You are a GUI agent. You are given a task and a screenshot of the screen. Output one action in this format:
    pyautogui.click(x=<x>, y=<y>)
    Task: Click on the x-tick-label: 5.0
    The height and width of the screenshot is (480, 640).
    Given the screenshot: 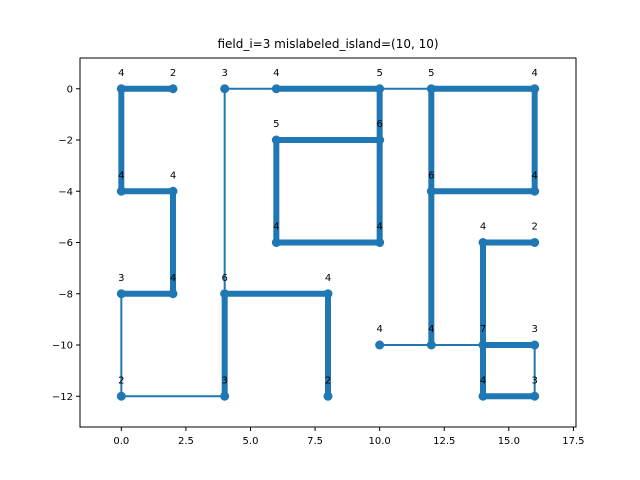 What is the action you would take?
    pyautogui.click(x=251, y=441)
    